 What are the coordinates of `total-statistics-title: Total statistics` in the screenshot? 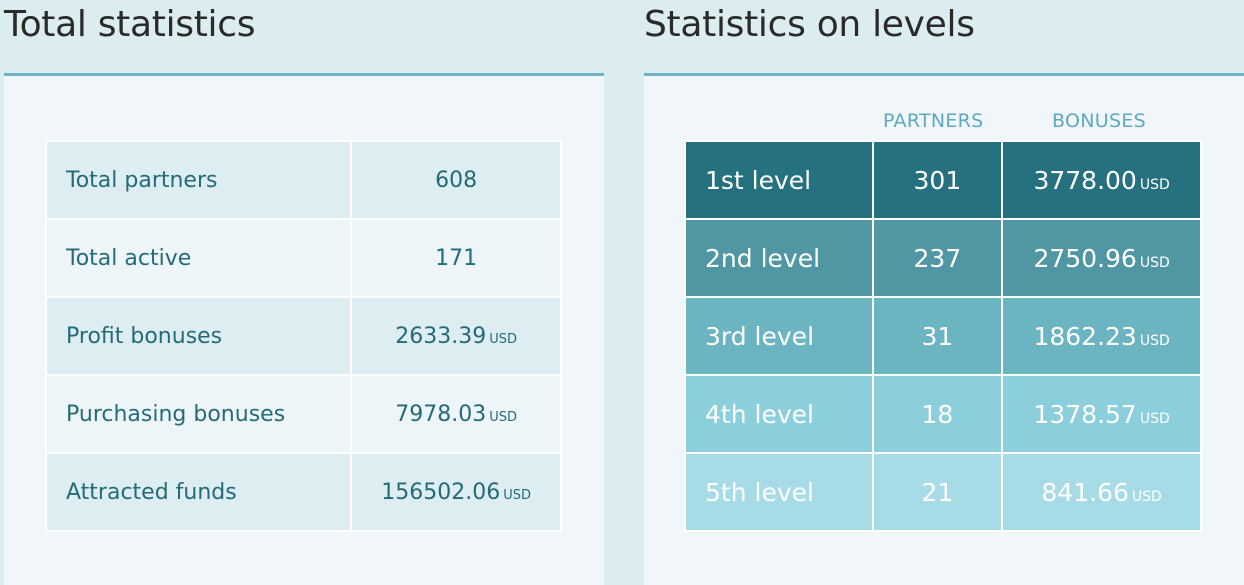 It's located at (130, 24).